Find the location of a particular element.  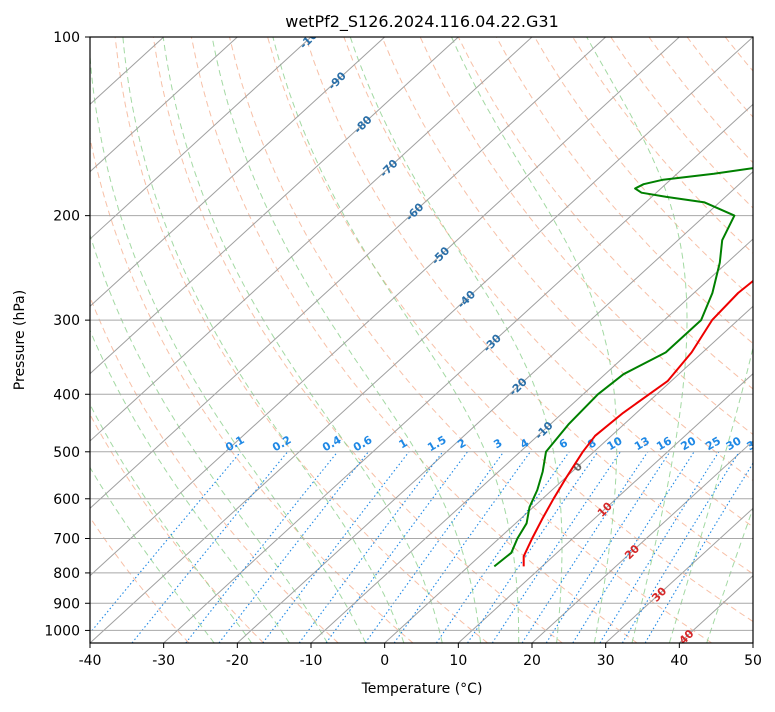

x-tick-label: -40 is located at coordinates (90, 661).